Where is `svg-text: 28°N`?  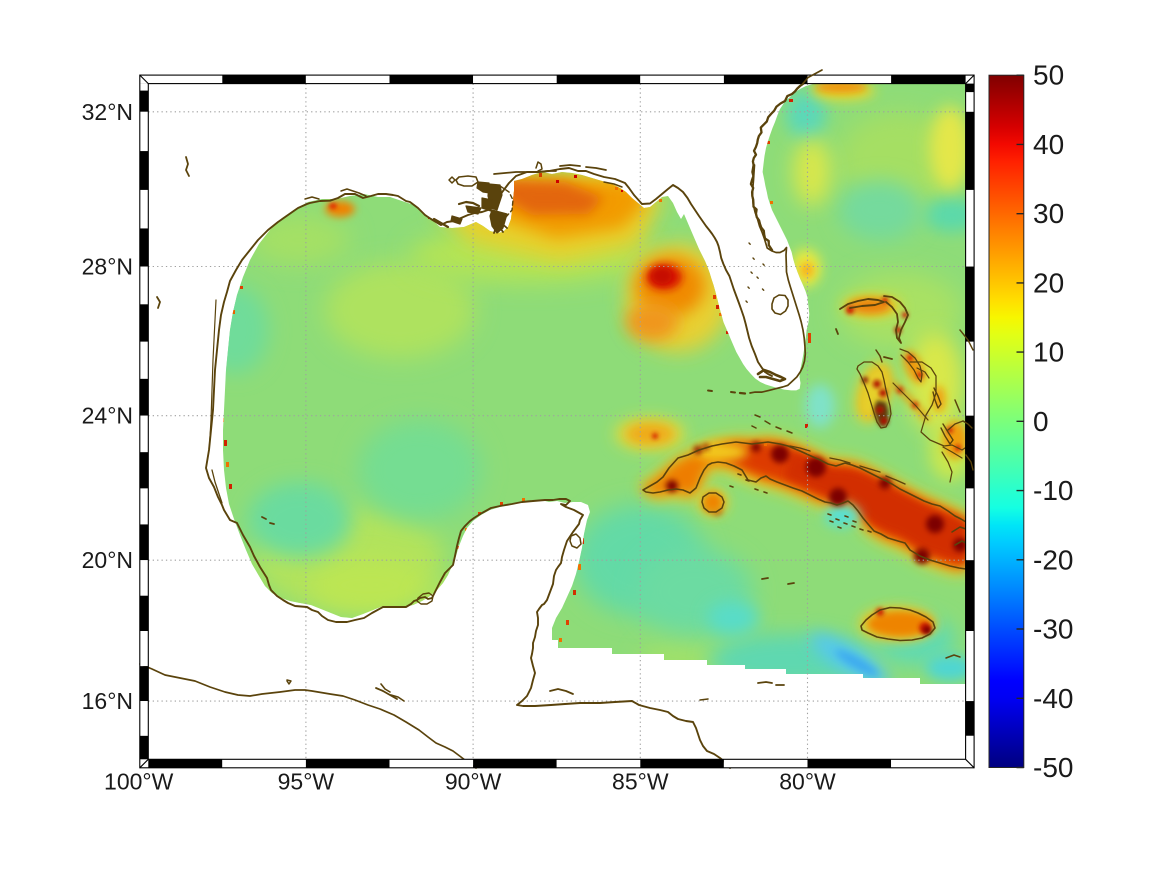
svg-text: 28°N is located at coordinates (107, 267).